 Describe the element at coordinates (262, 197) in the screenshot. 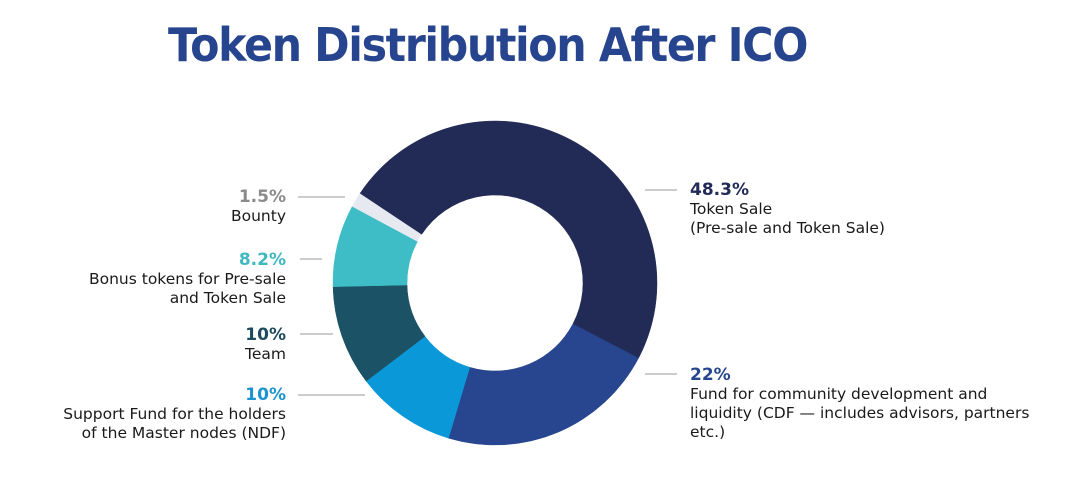

I see `pct-bounty: 1.5%` at that location.